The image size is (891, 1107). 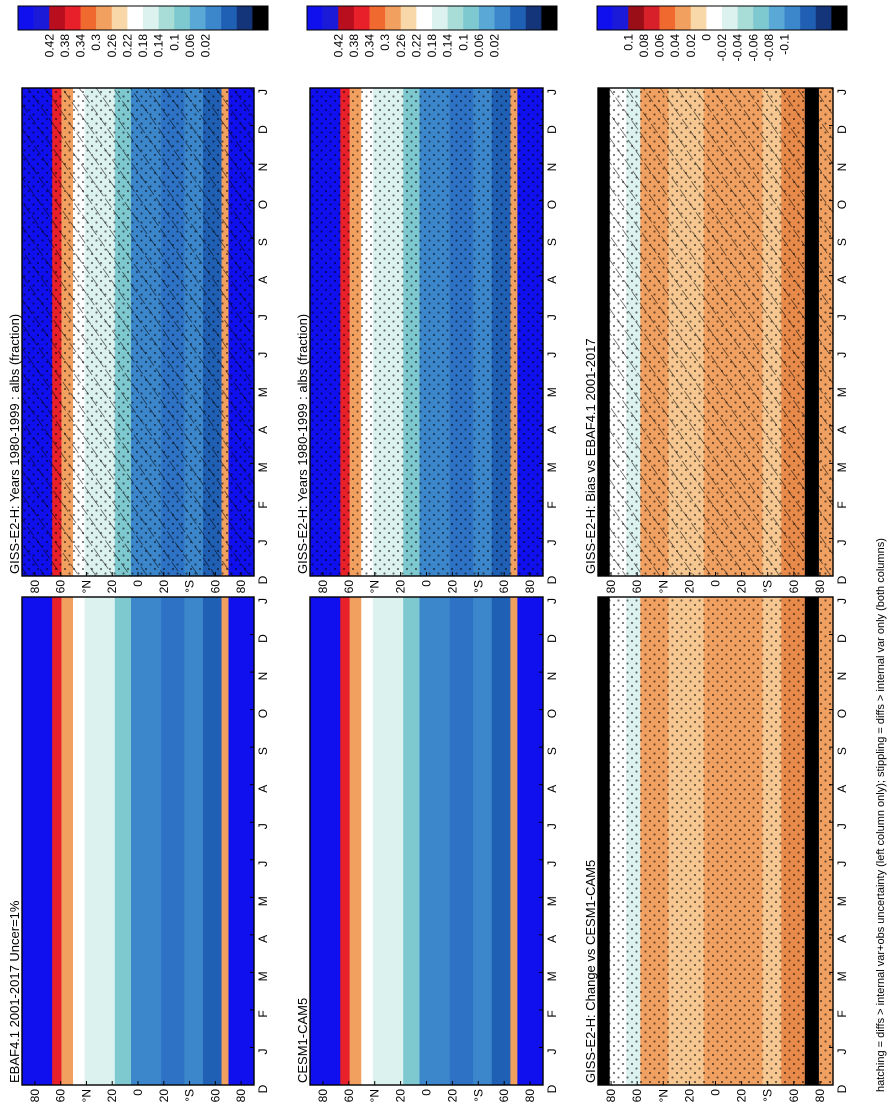 I want to click on colorbar-label: 0.38, so click(x=354, y=46).